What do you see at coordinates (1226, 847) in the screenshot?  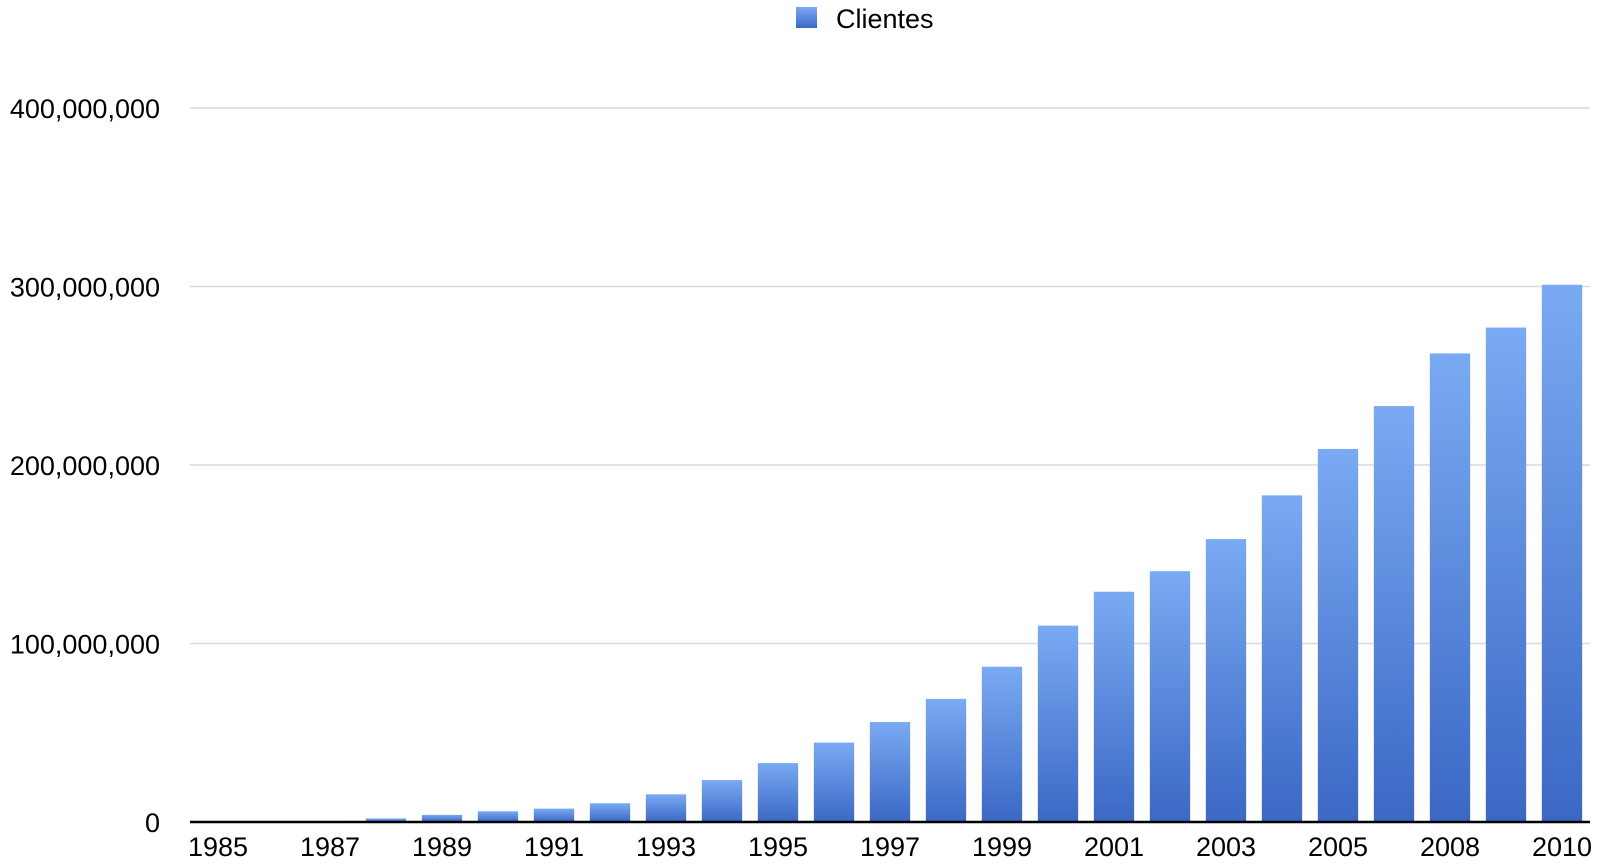 I see `x-tick-label: 2003` at bounding box center [1226, 847].